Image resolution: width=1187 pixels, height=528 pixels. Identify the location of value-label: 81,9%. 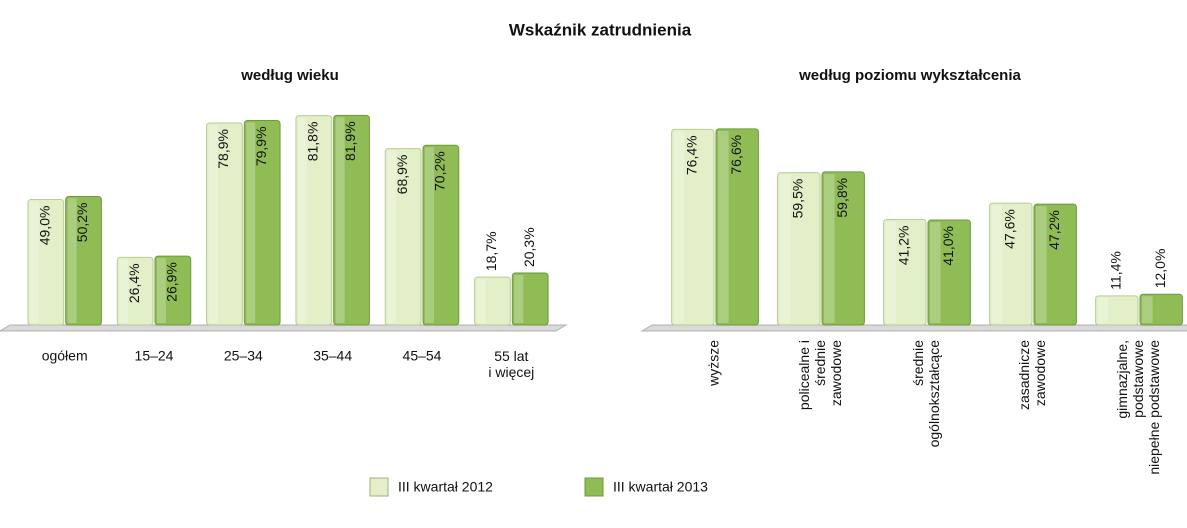
(350, 141).